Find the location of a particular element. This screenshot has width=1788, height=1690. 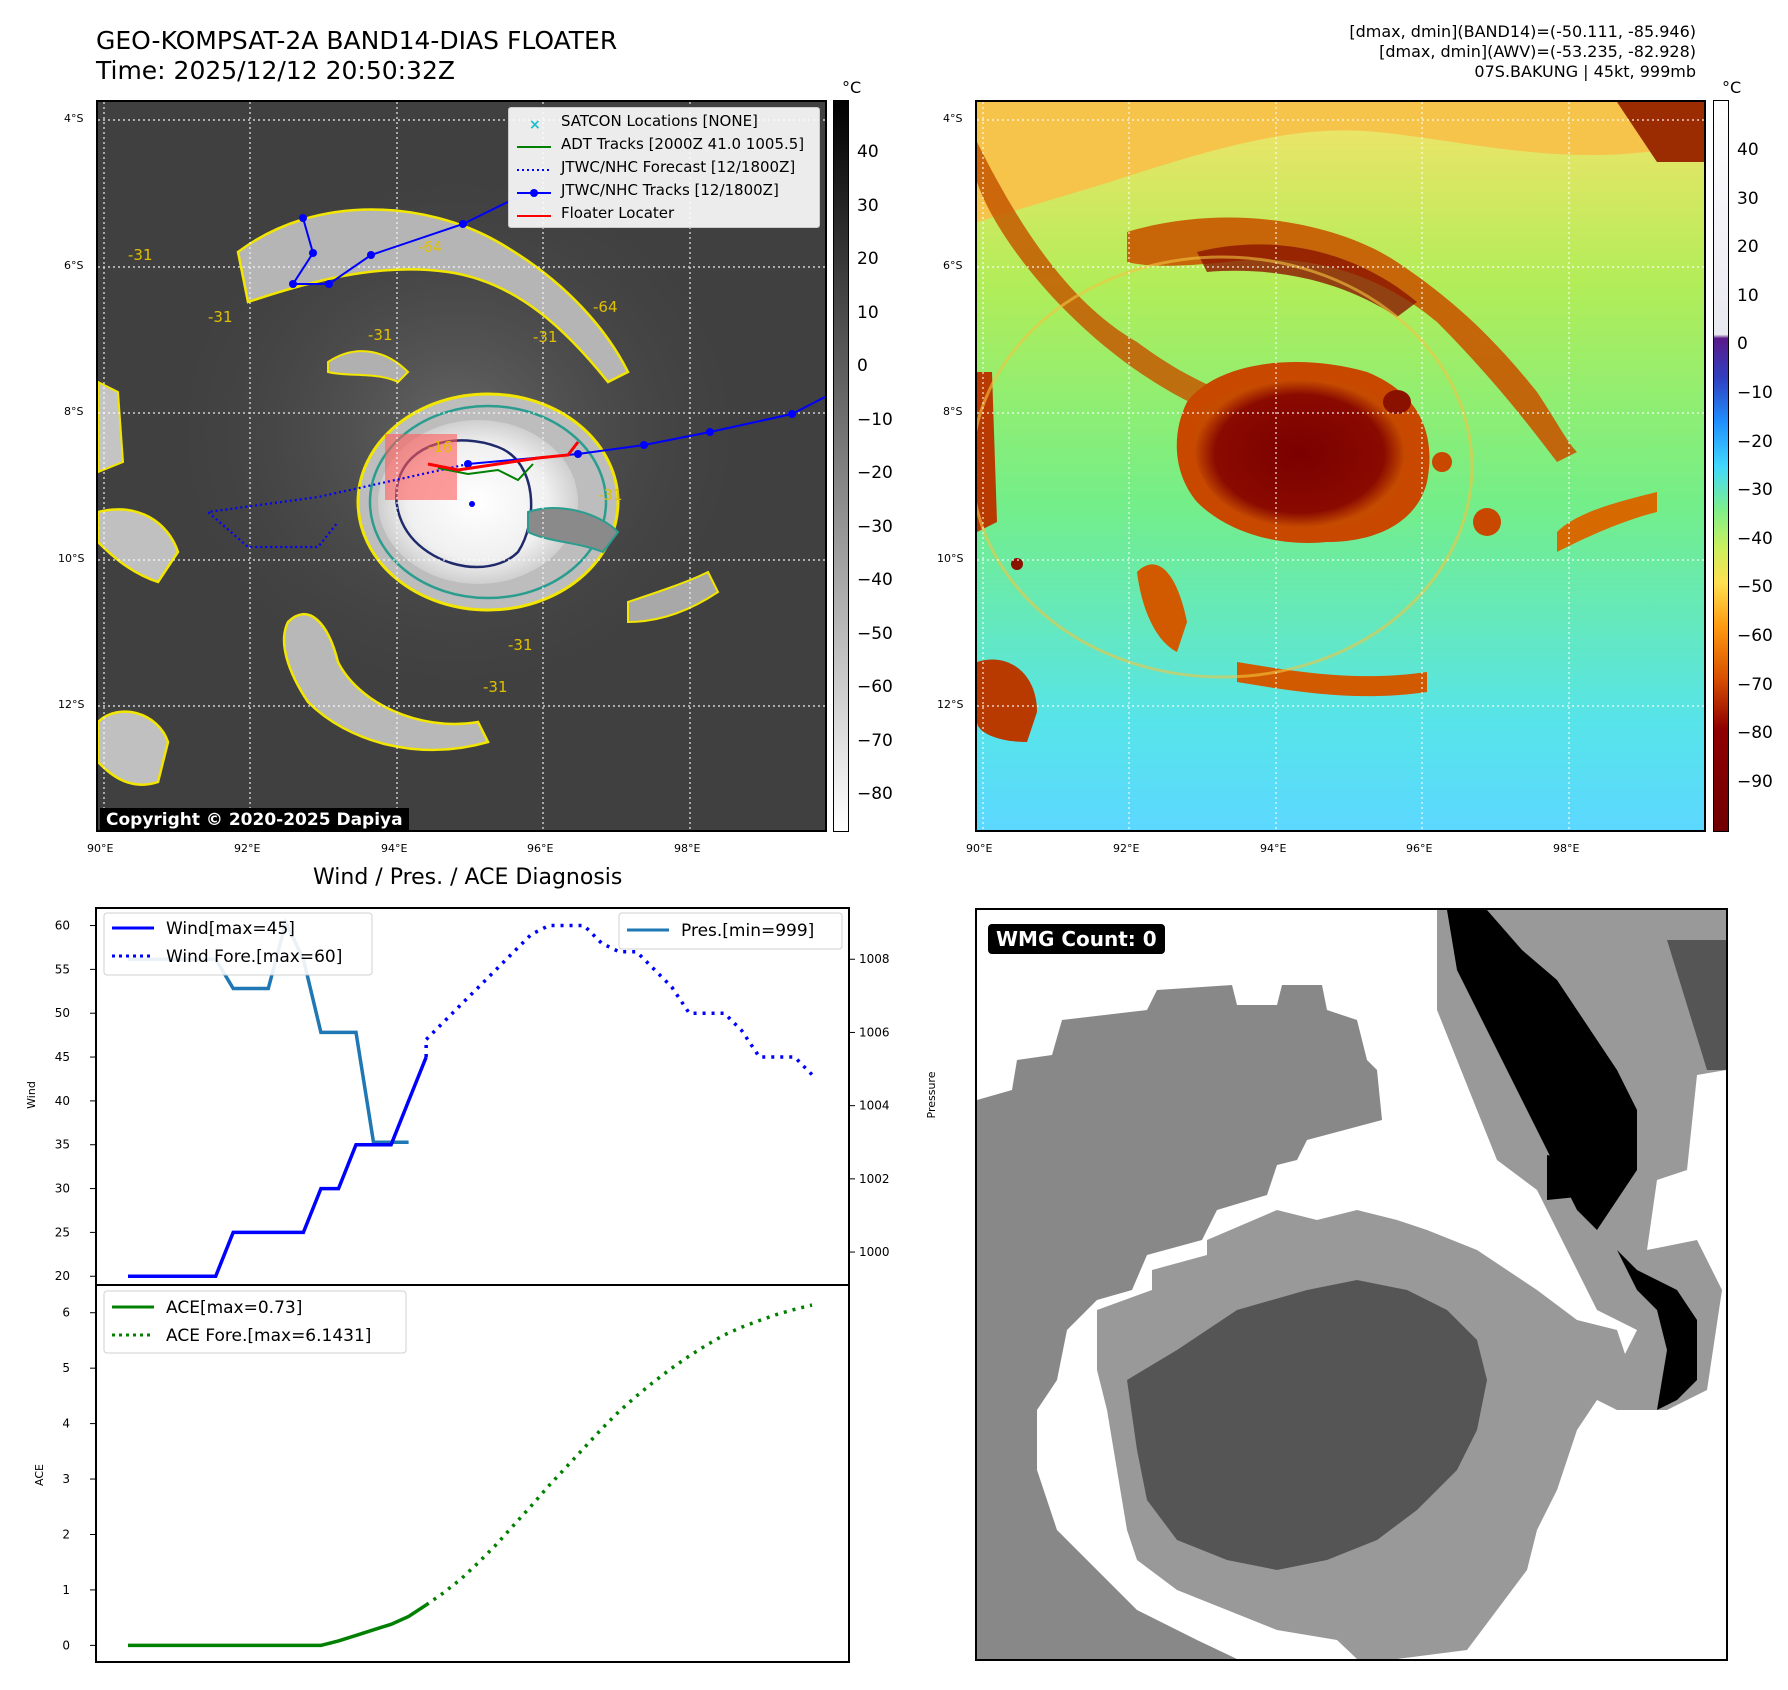

legend-label: Wind Fore.[max=60] is located at coordinates (254, 957).